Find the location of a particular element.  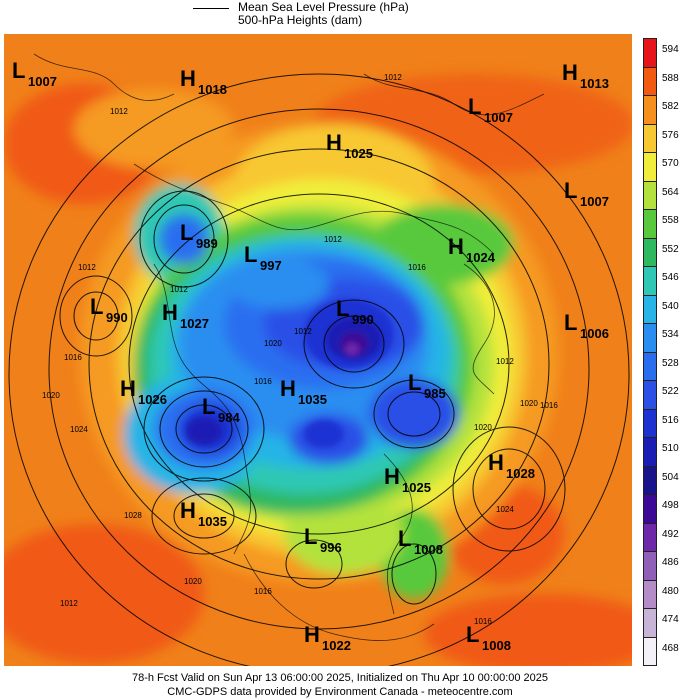

colorbar-label: 564 is located at coordinates (670, 192).